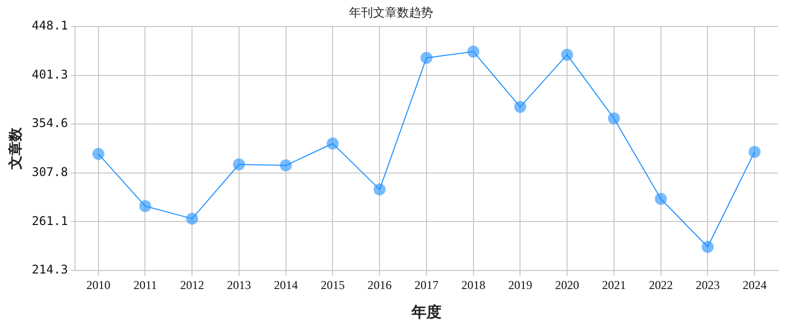 The width and height of the screenshot is (798, 330). Describe the element at coordinates (50, 269) in the screenshot. I see `y-tick-label: 214.3` at that location.